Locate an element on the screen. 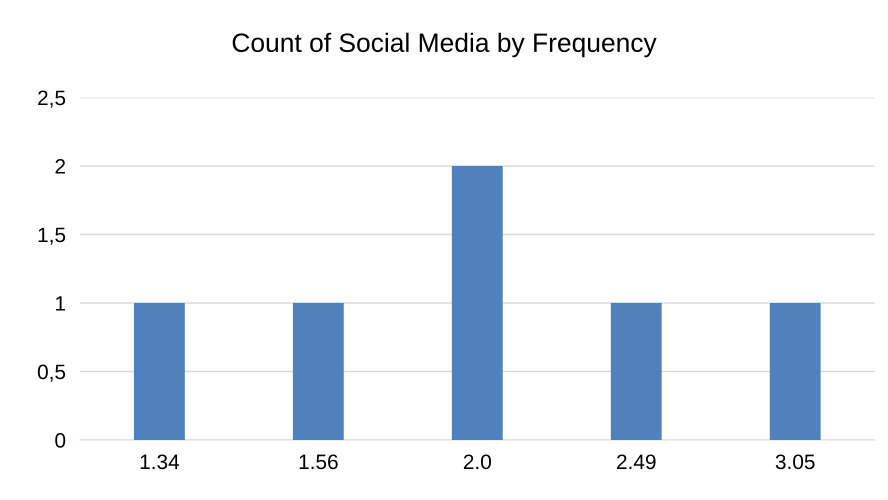 This screenshot has height=500, width=888. x-tick-label: 2.49 is located at coordinates (636, 462).